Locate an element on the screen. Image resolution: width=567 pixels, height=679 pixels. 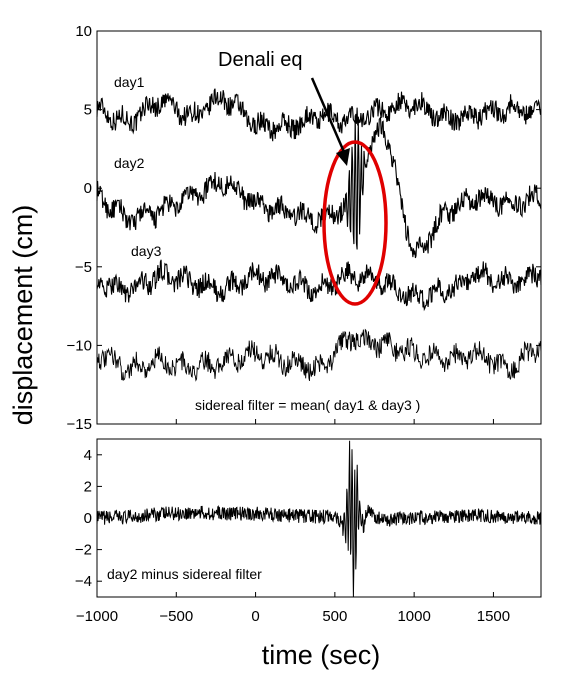
earthquake-arrow-shaft is located at coordinates (328, 115).